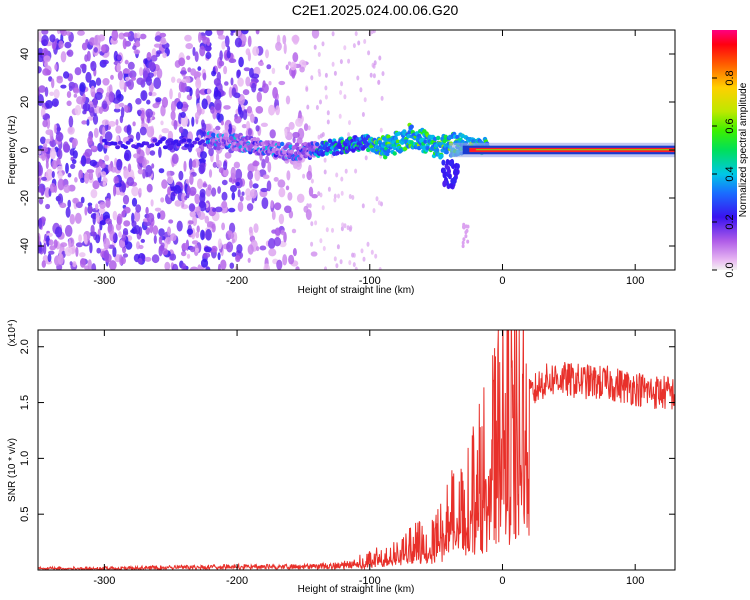 The height and width of the screenshot is (600, 750). Describe the element at coordinates (12, 150) in the screenshot. I see `spectrogram-y-axis-label: Frequency (Hz)` at that location.